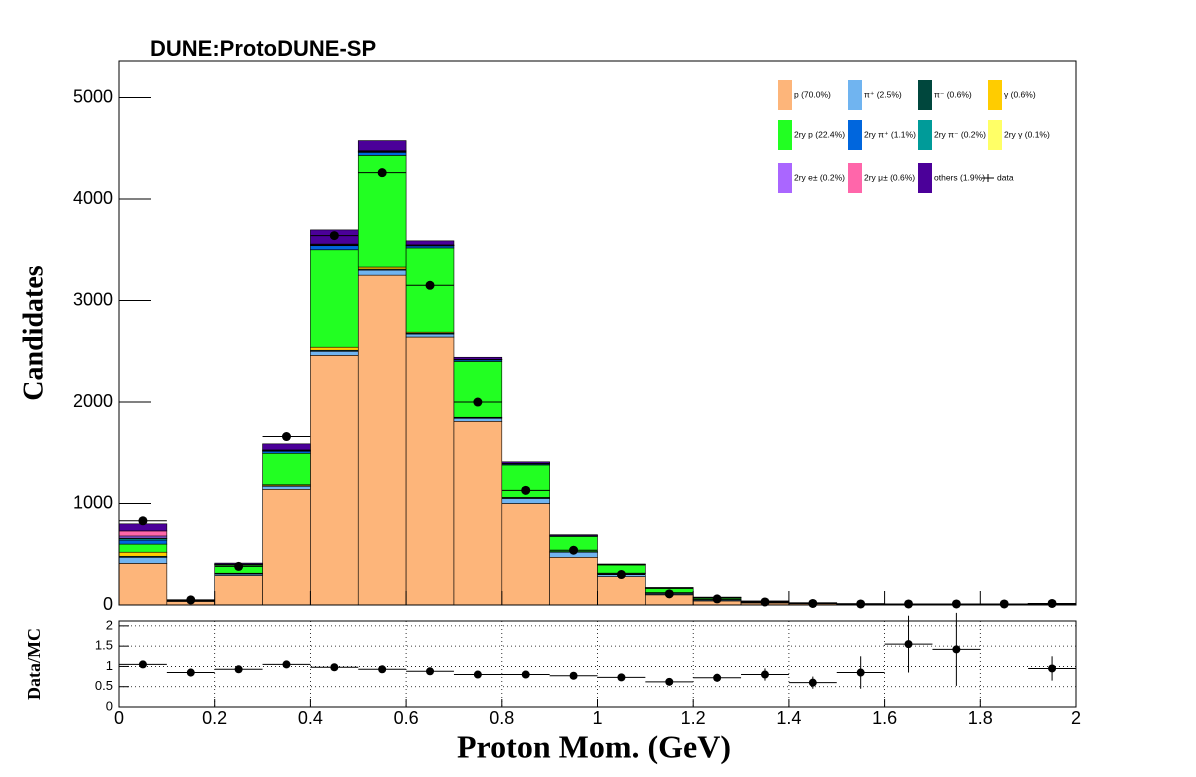  Describe the element at coordinates (406, 718) in the screenshot. I see `x-tick-label: 0.6` at that location.